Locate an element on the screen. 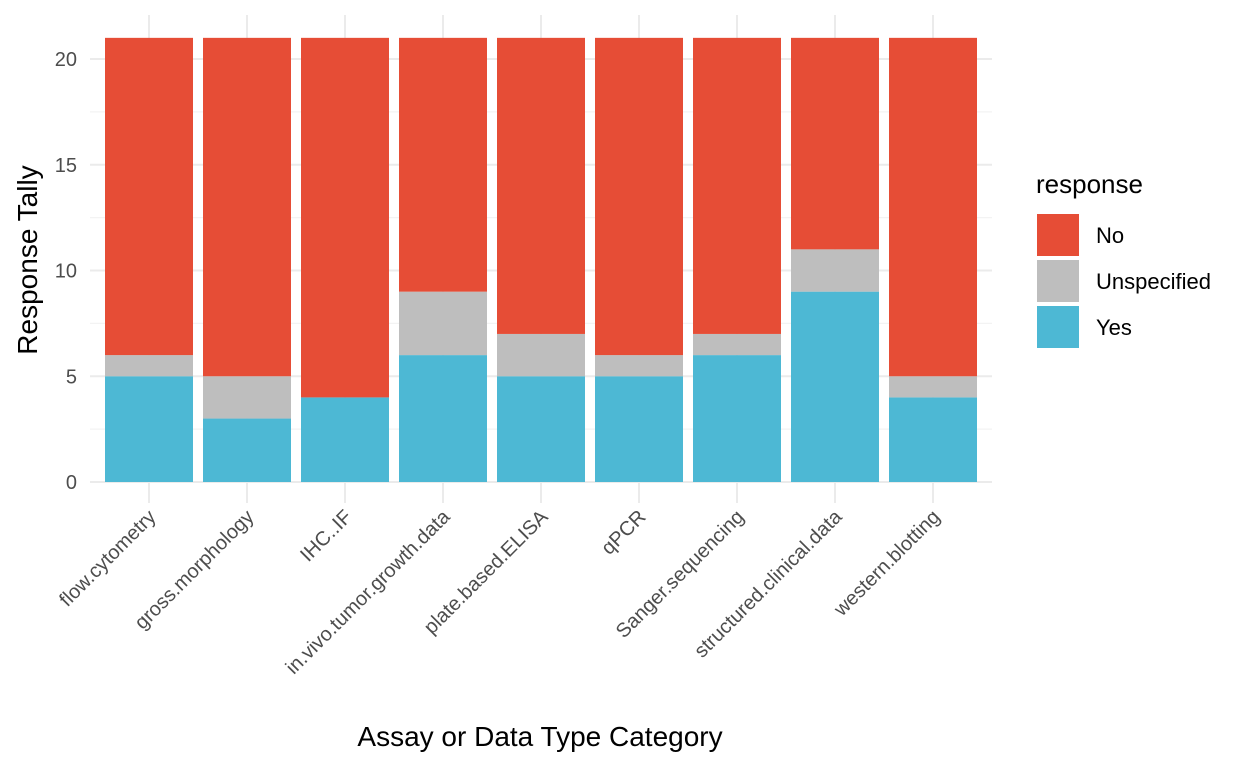 This screenshot has height=773, width=1248. y-tick-label: 20 is located at coordinates (66, 60).